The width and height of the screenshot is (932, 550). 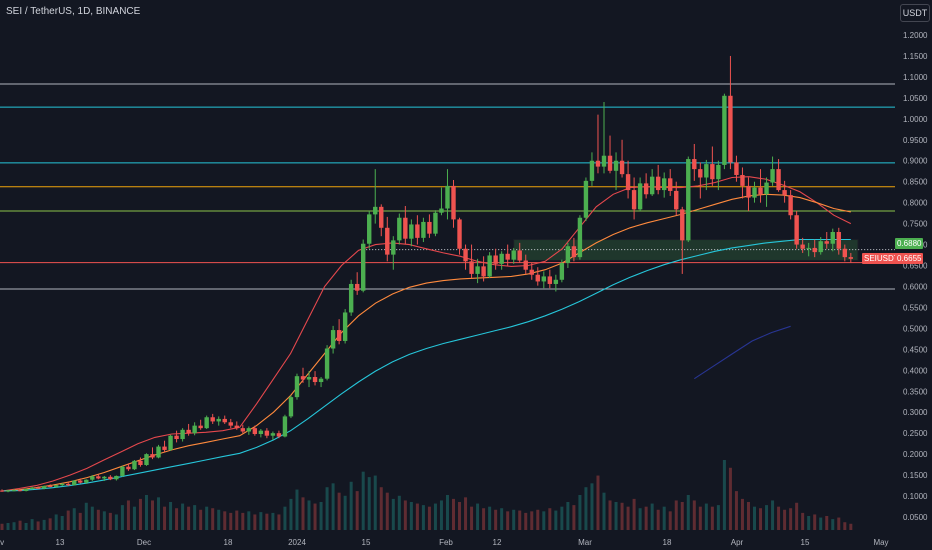 I want to click on currency-button: USDT, so click(x=915, y=13).